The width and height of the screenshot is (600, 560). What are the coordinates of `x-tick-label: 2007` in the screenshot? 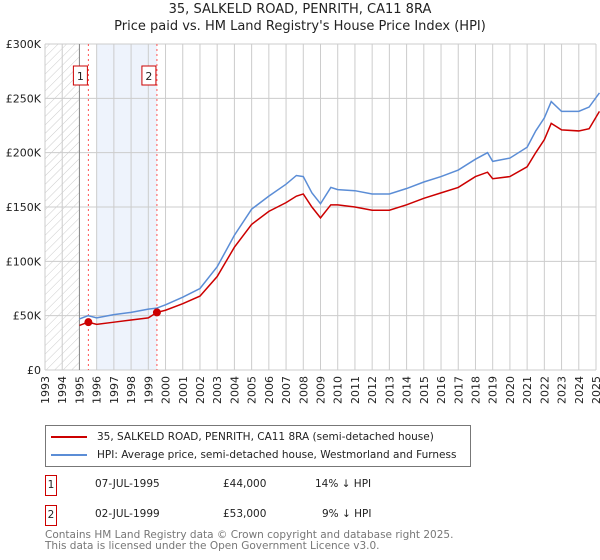 It's located at (286, 390).